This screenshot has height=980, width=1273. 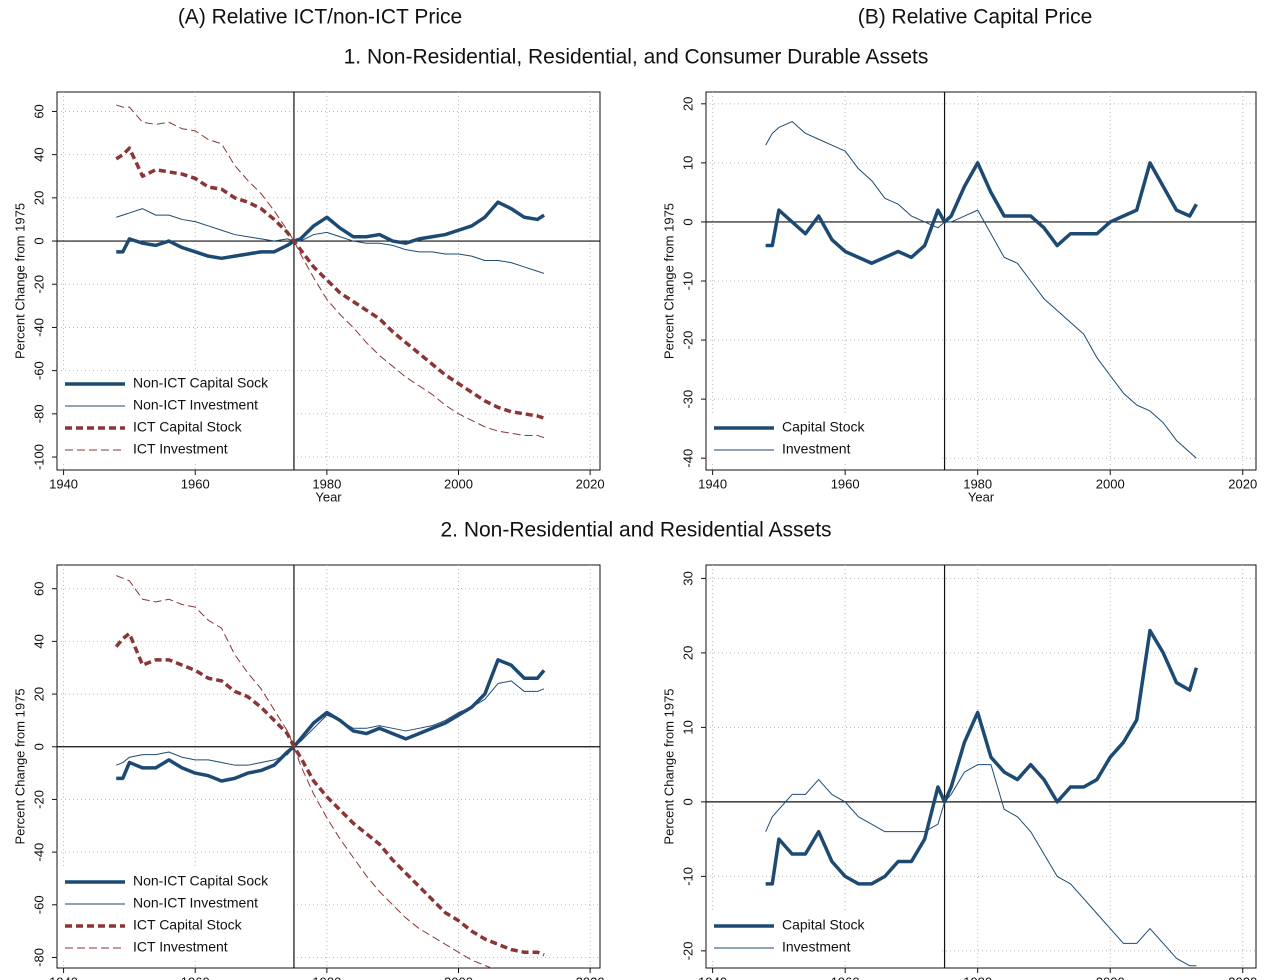 I want to click on panel-header: (A) Relative ICT/non-ICT Price, so click(x=320, y=17).